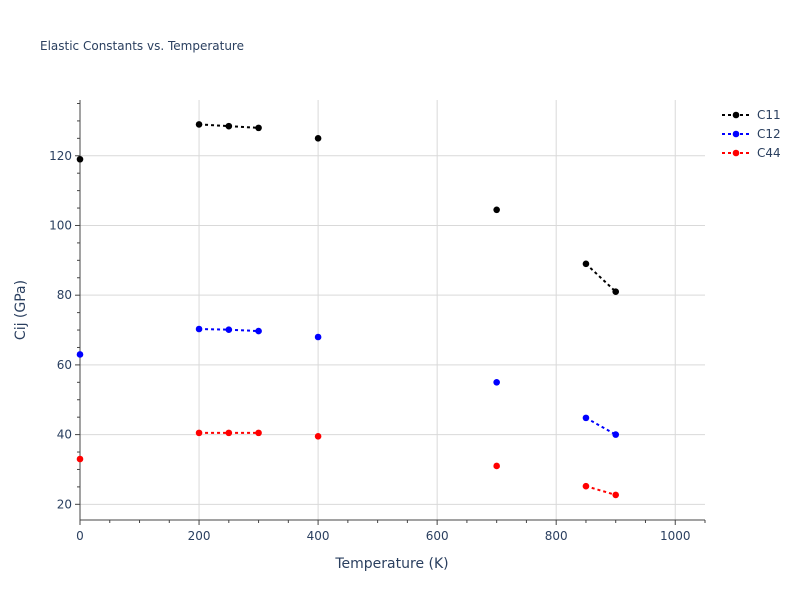 The height and width of the screenshot is (600, 800). Describe the element at coordinates (199, 536) in the screenshot. I see `x-tick-label: 200` at that location.